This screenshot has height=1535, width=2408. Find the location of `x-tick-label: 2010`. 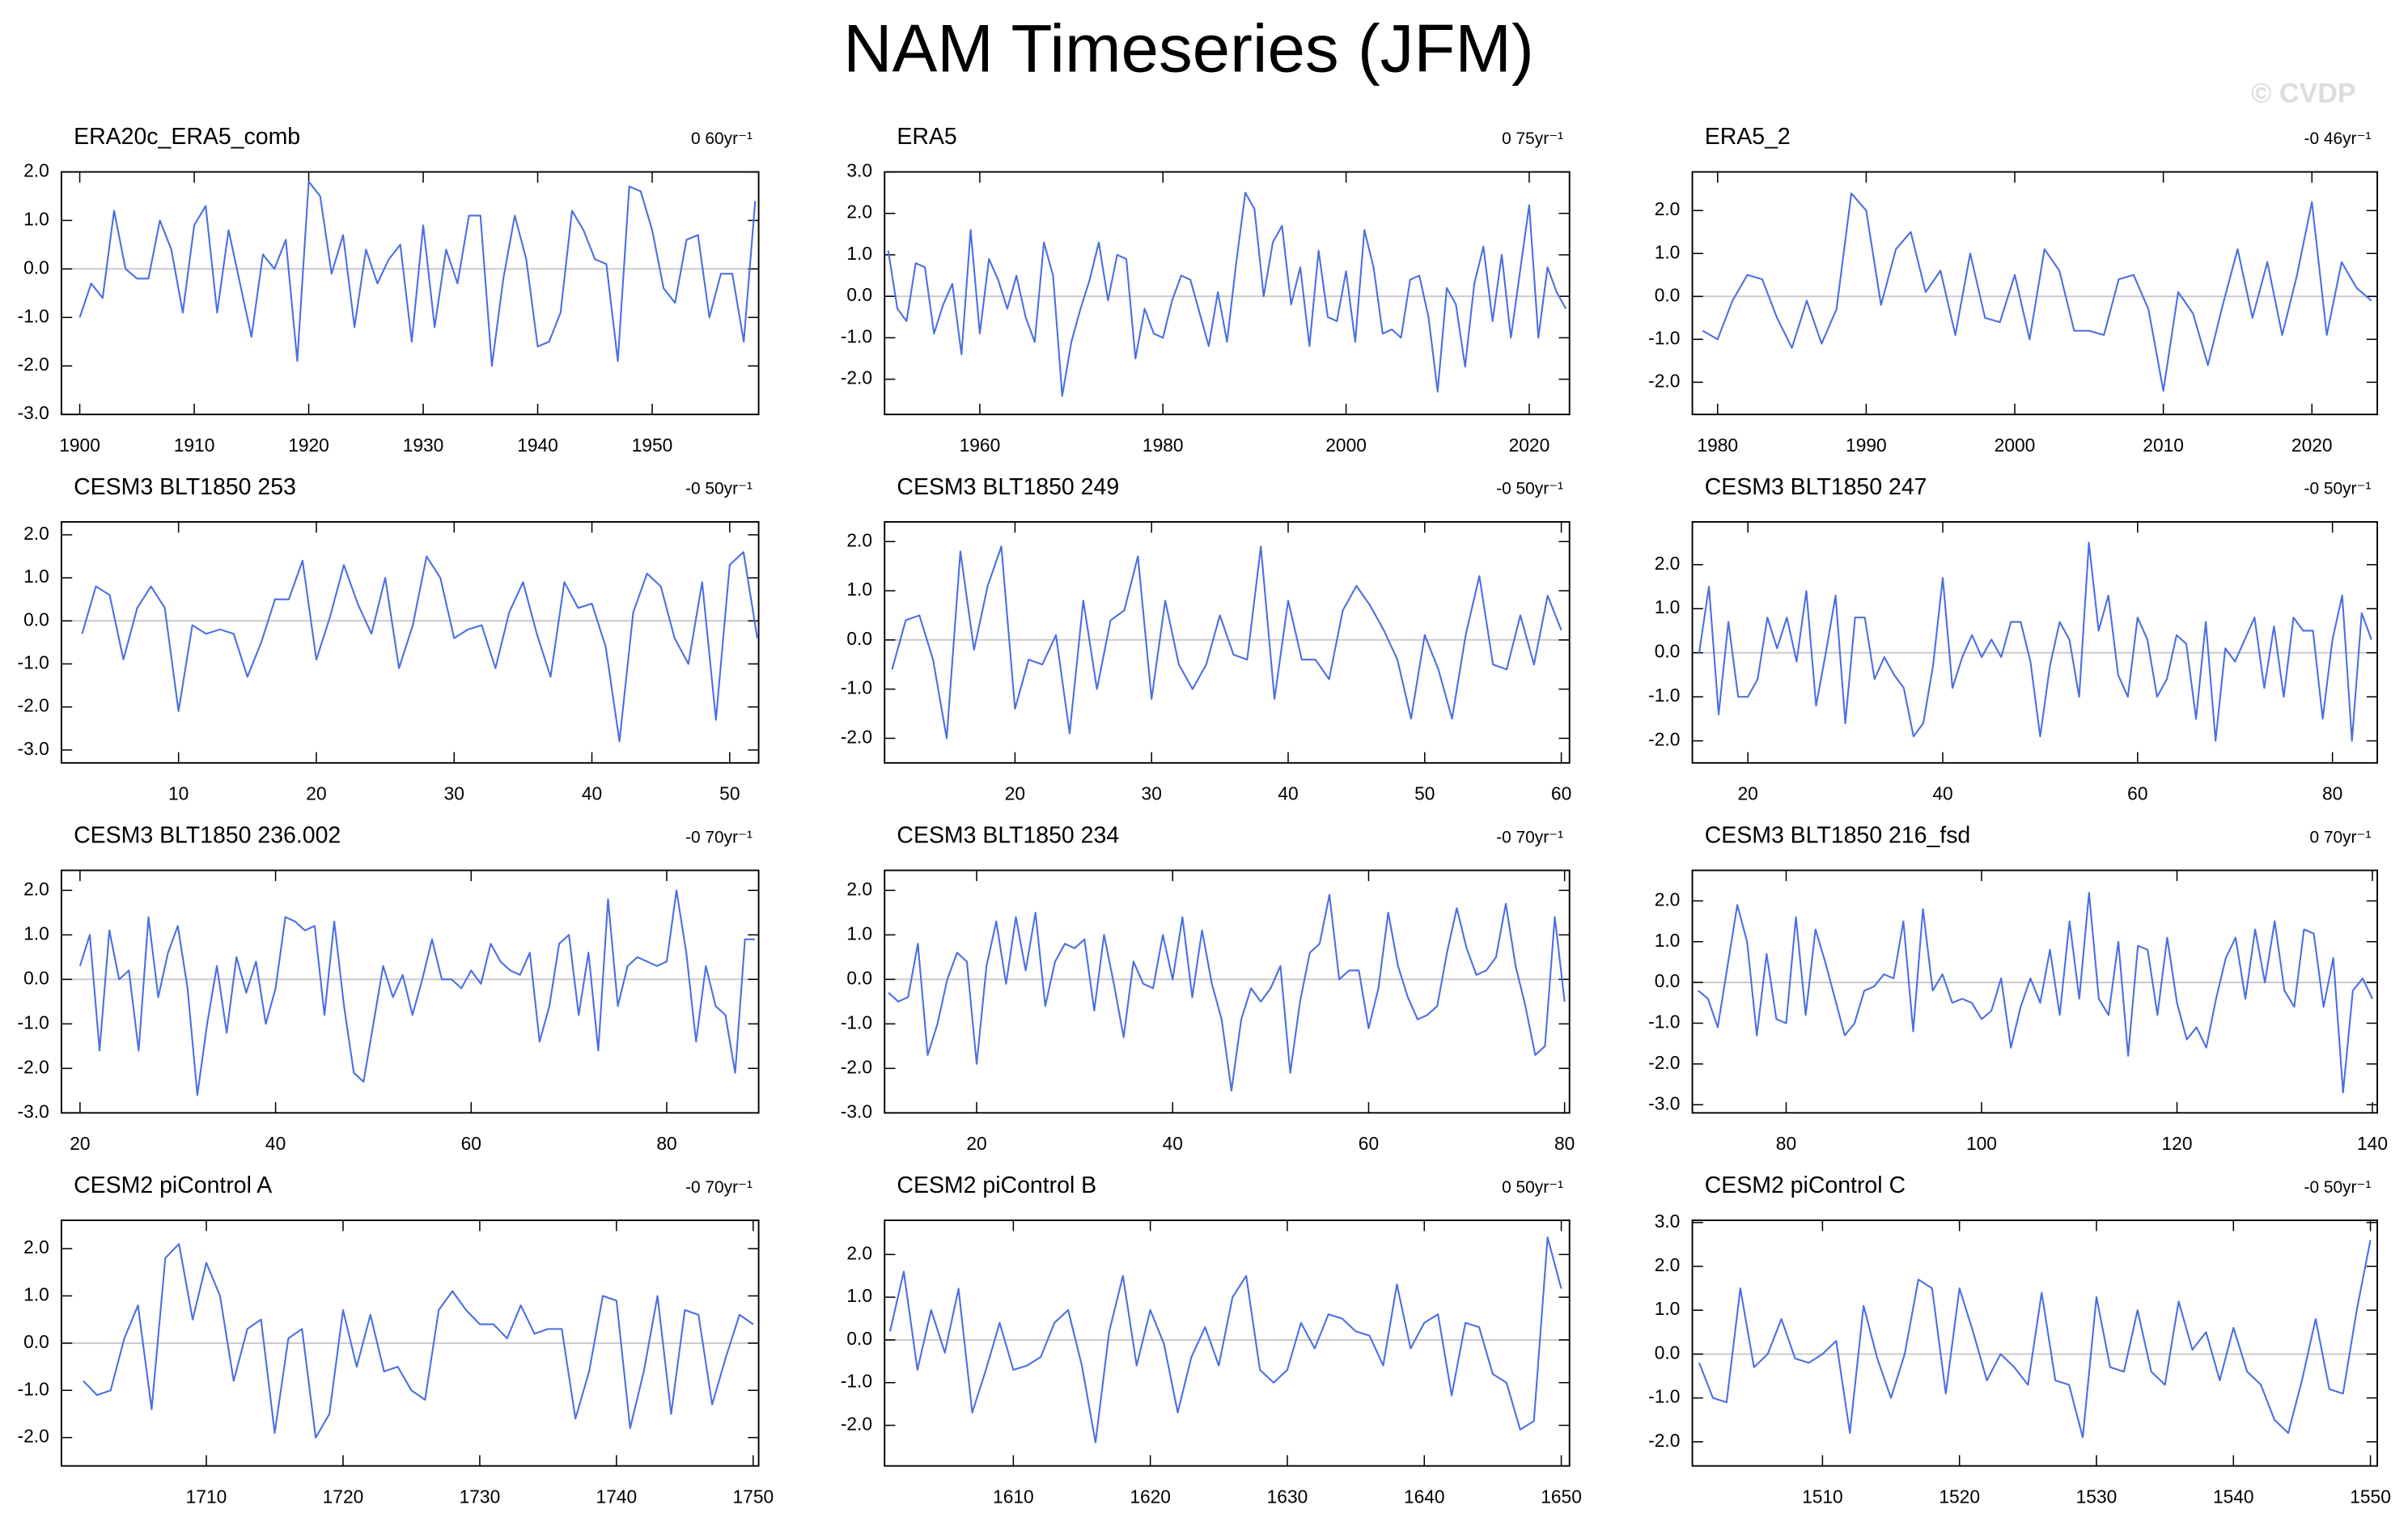

x-tick-label: 2010 is located at coordinates (2163, 445).